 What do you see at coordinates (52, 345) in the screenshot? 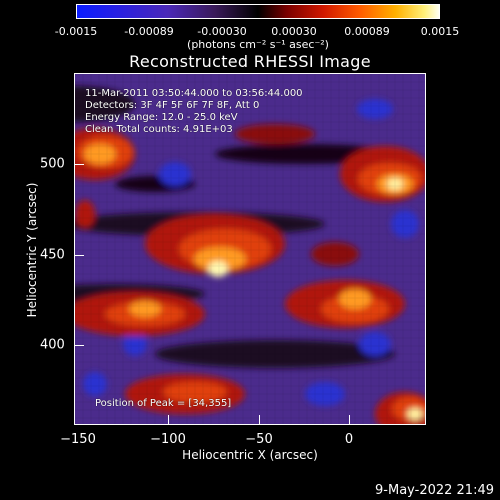
I see `y-tick-label: 400` at bounding box center [52, 345].